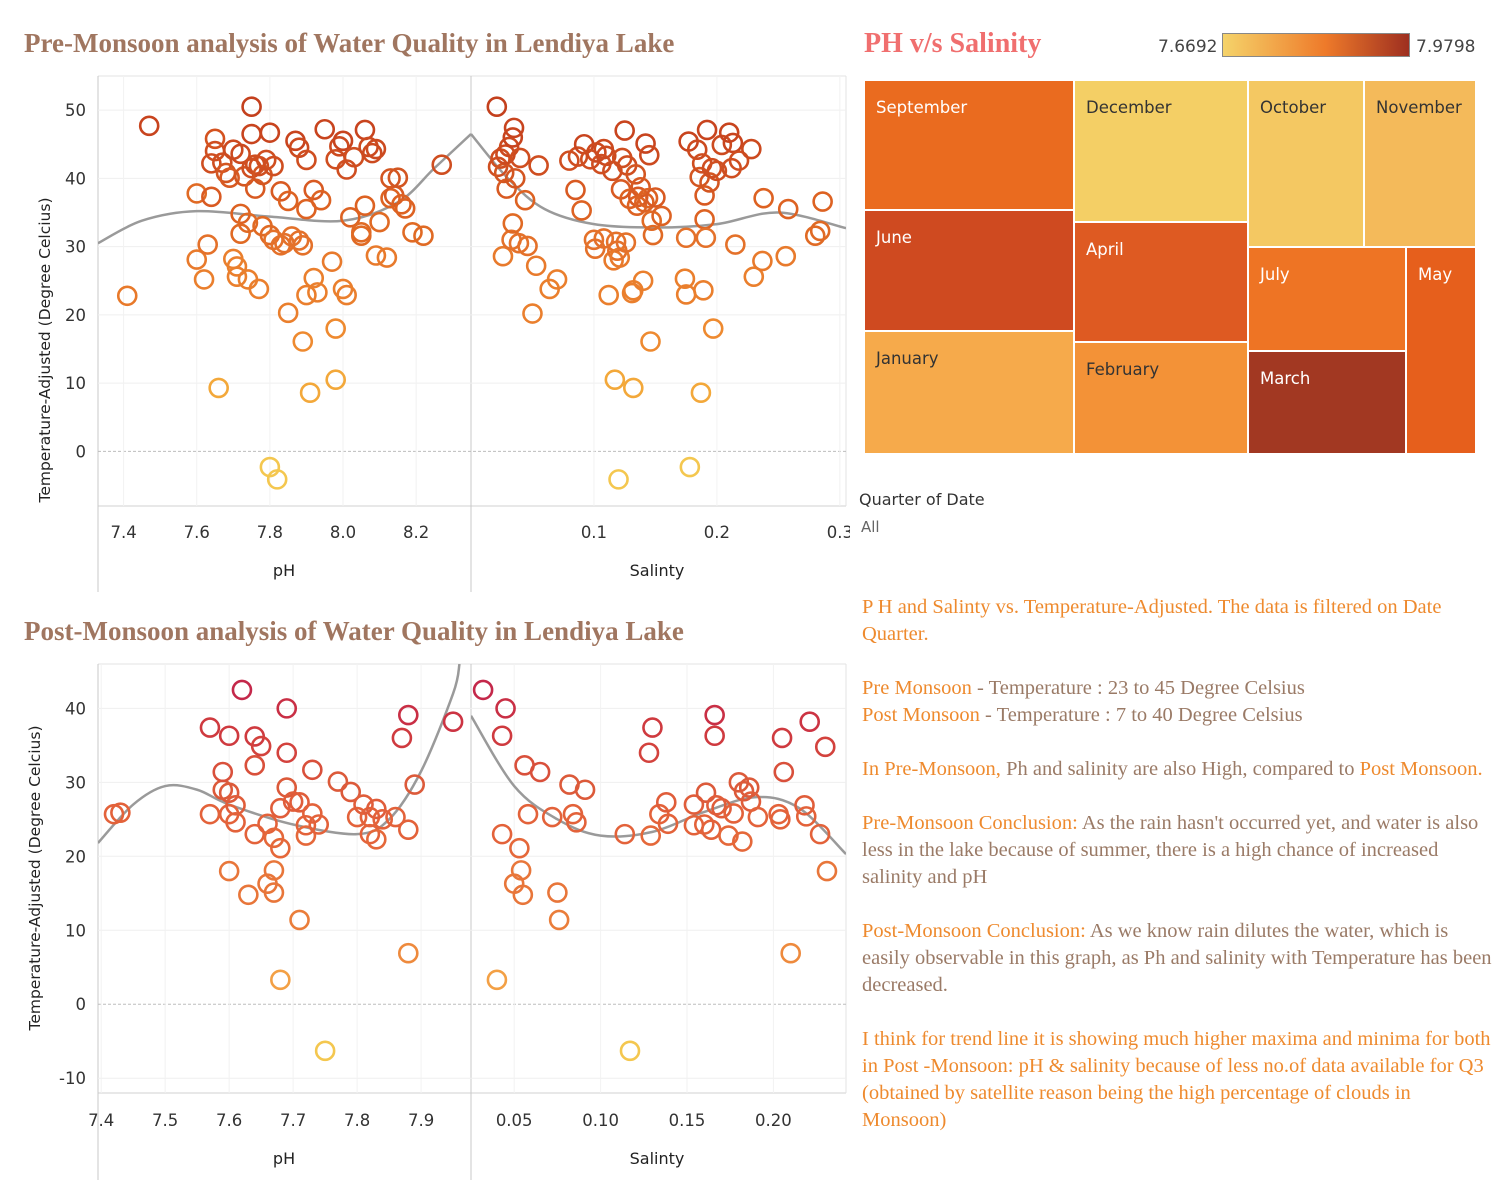  What do you see at coordinates (969, 392) in the screenshot?
I see `treemap-cell-january: January` at bounding box center [969, 392].